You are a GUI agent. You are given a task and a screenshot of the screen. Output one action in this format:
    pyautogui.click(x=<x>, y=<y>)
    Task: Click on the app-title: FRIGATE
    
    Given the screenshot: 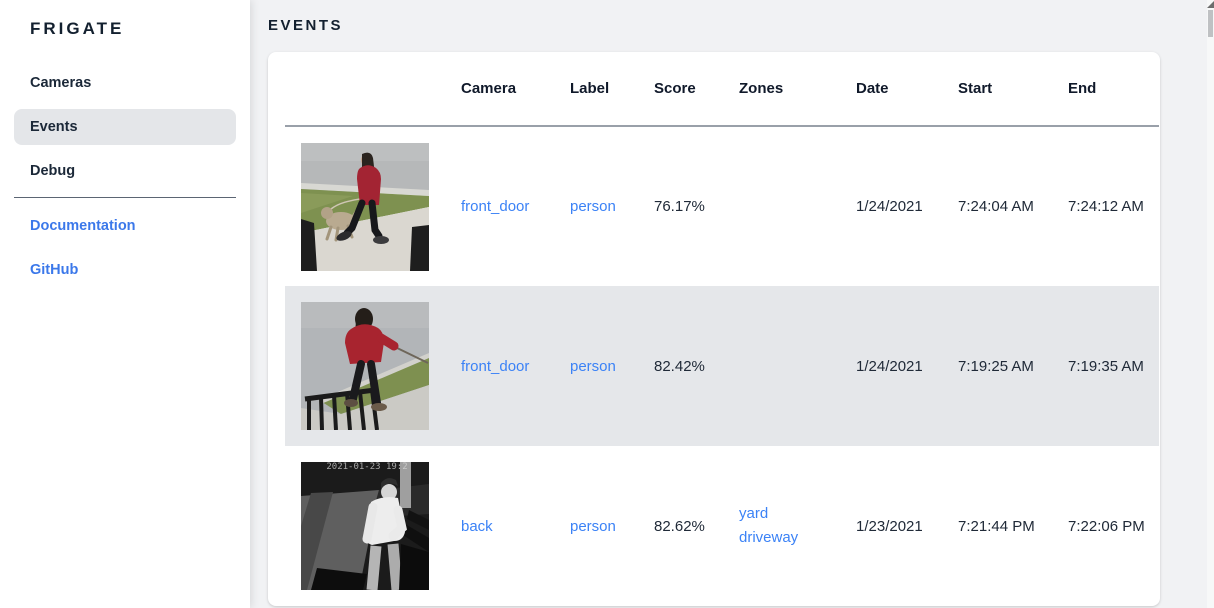 What is the action you would take?
    pyautogui.click(x=77, y=28)
    